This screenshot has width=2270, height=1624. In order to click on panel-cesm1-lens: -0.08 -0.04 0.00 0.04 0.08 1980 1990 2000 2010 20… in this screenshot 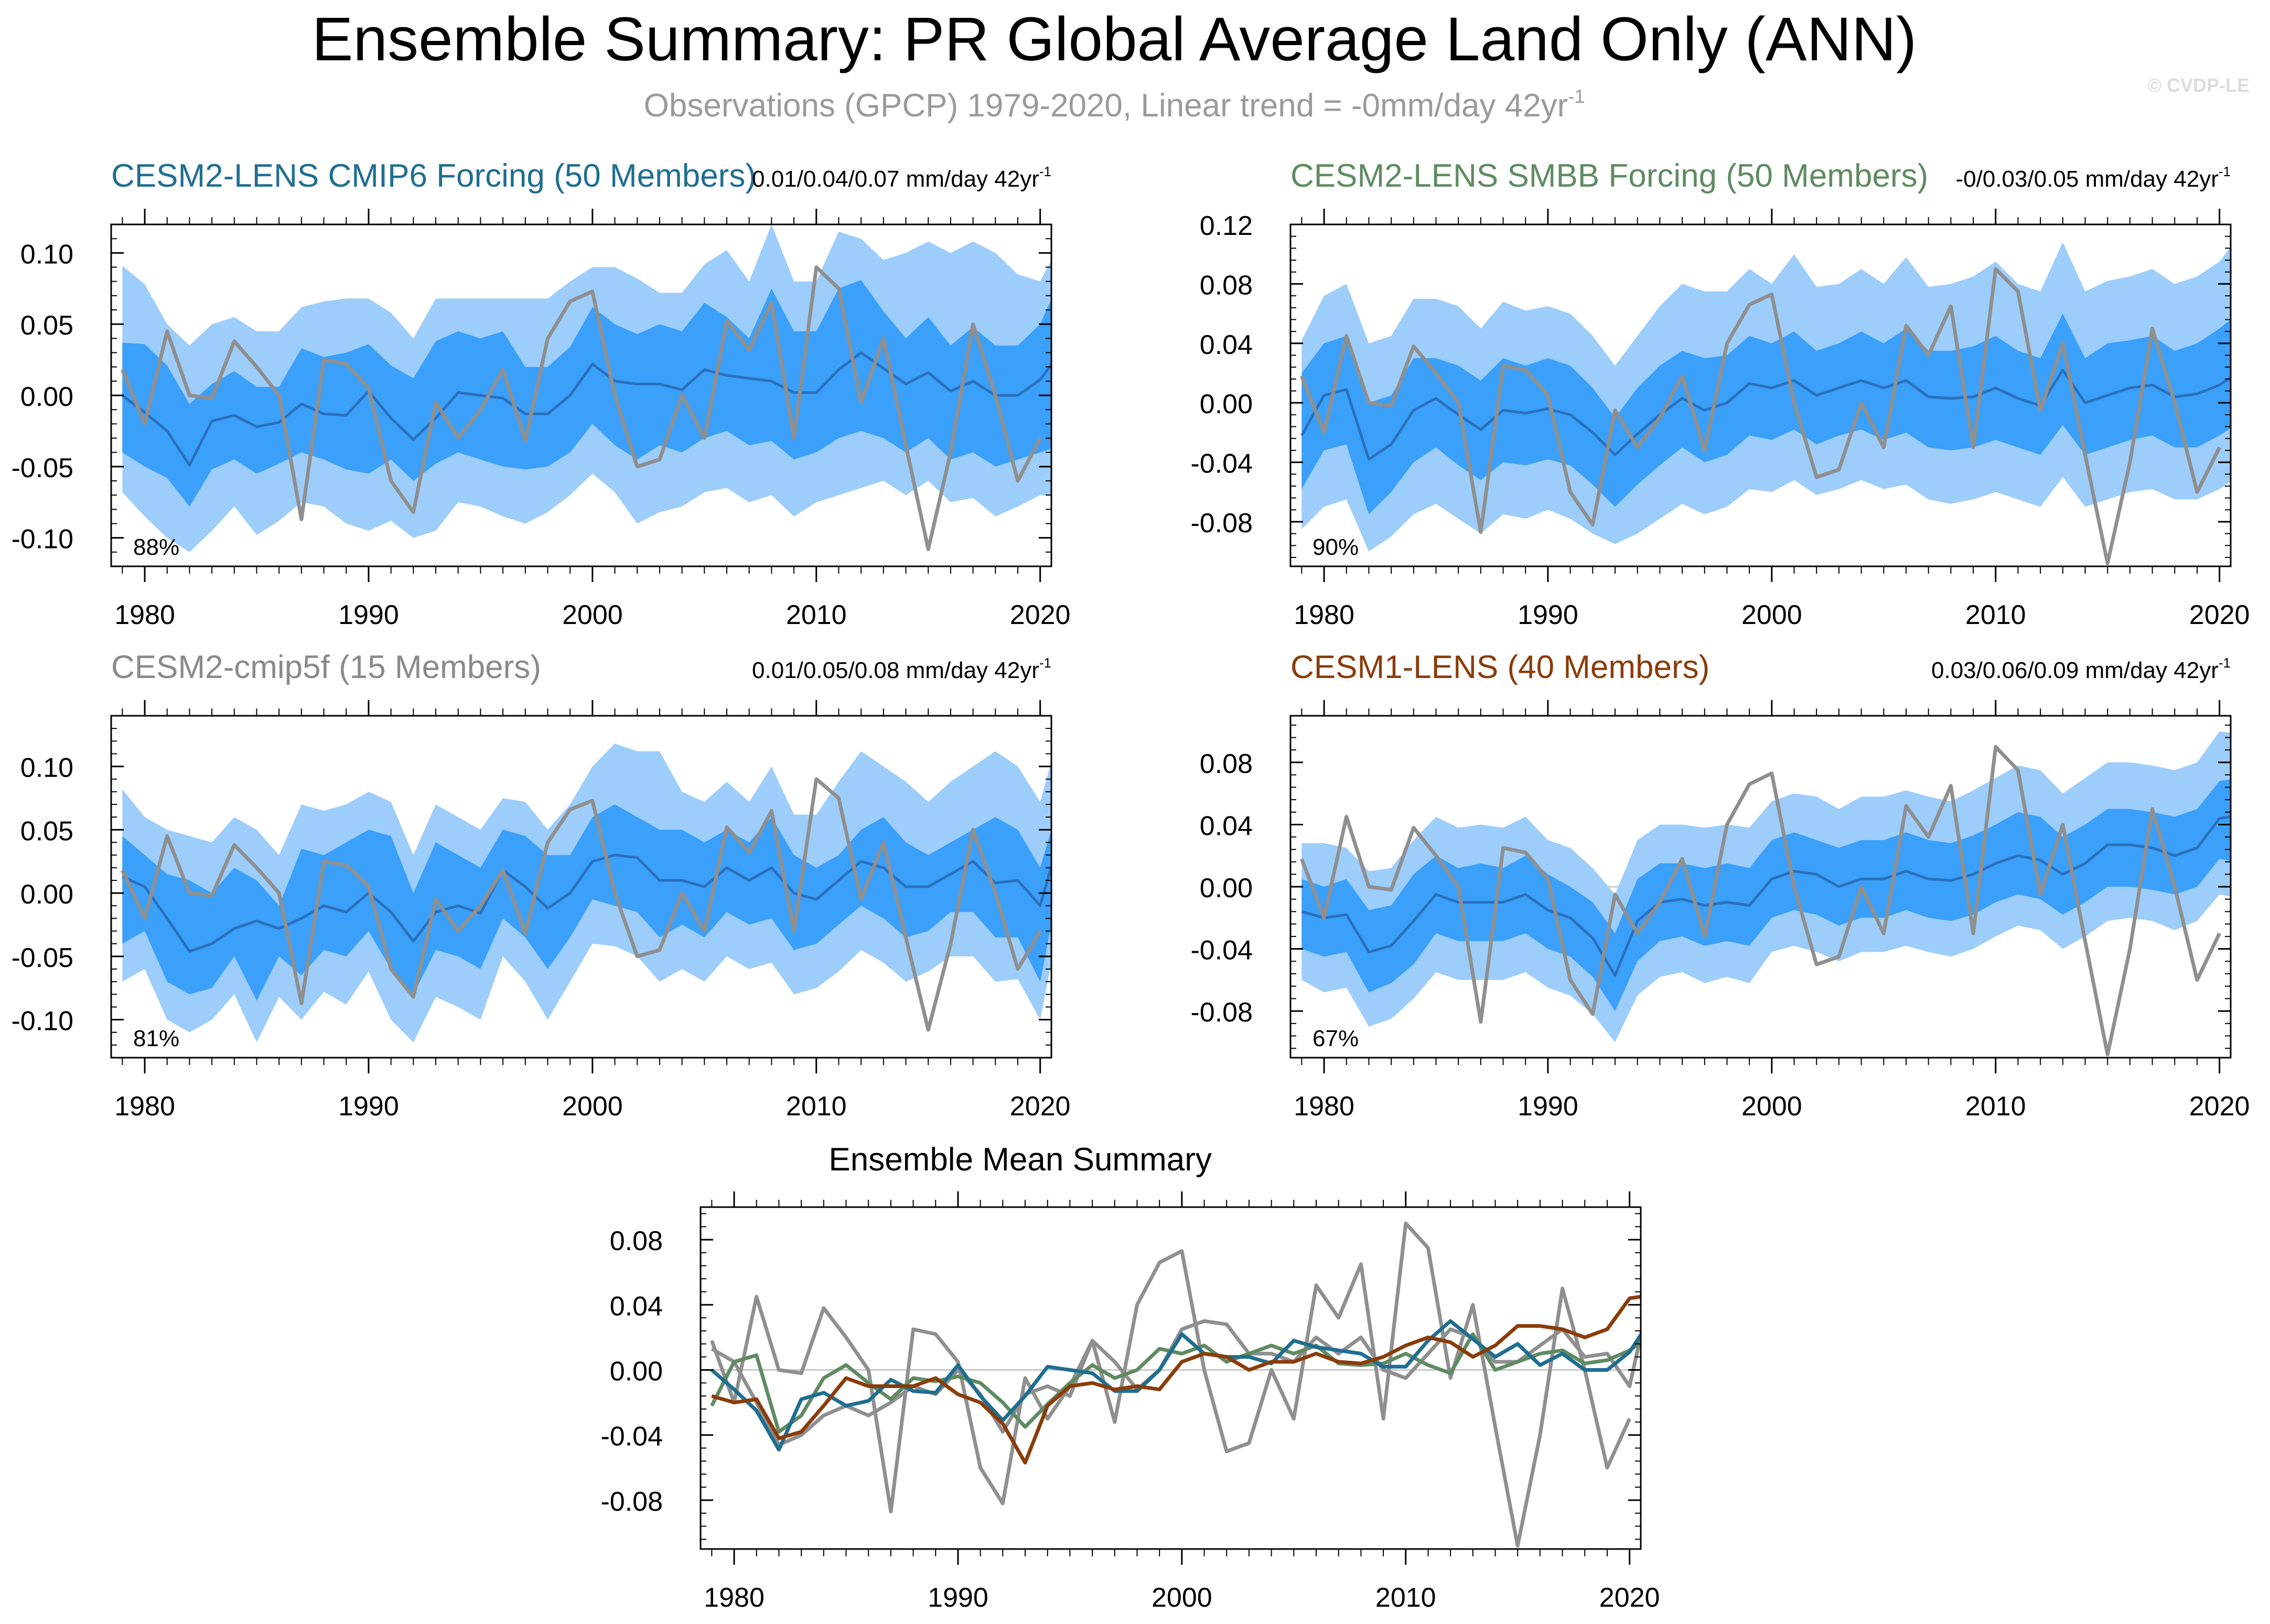, I will do `click(1720, 885)`.